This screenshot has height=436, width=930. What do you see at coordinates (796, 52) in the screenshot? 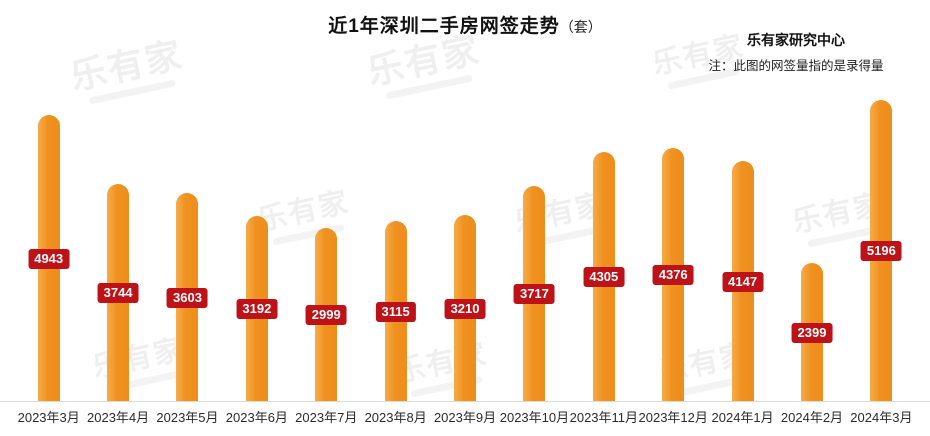
I see `research-center-block: 乐有家研究中心 注：此图的网签量指的是录得量` at bounding box center [796, 52].